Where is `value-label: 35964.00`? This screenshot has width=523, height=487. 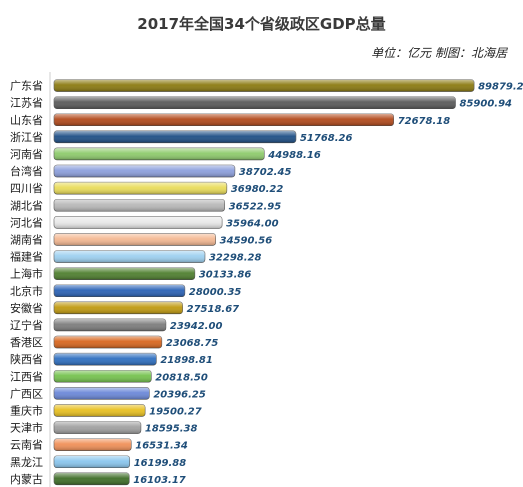 value-label: 35964.00 is located at coordinates (252, 223).